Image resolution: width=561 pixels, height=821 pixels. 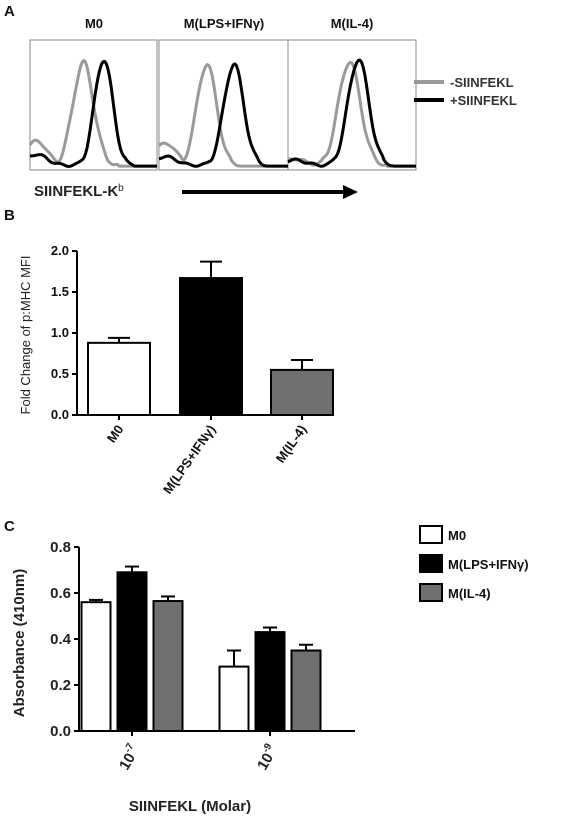 What do you see at coordinates (60, 373) in the screenshot?
I see `y-tick-label-b: 0.5` at bounding box center [60, 373].